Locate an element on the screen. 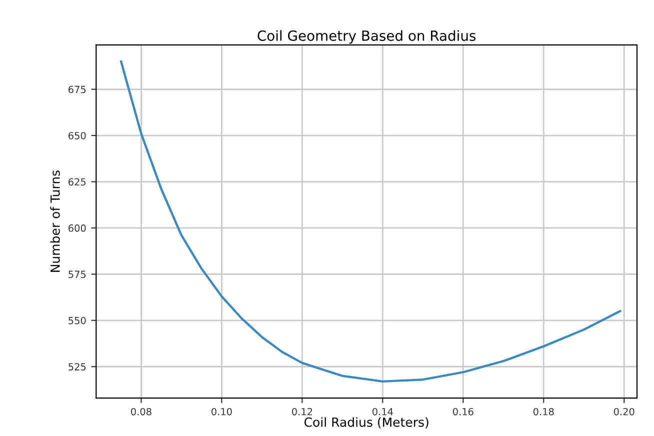 This screenshot has width=654, height=436. x-tick-label: 0.20 is located at coordinates (624, 412).